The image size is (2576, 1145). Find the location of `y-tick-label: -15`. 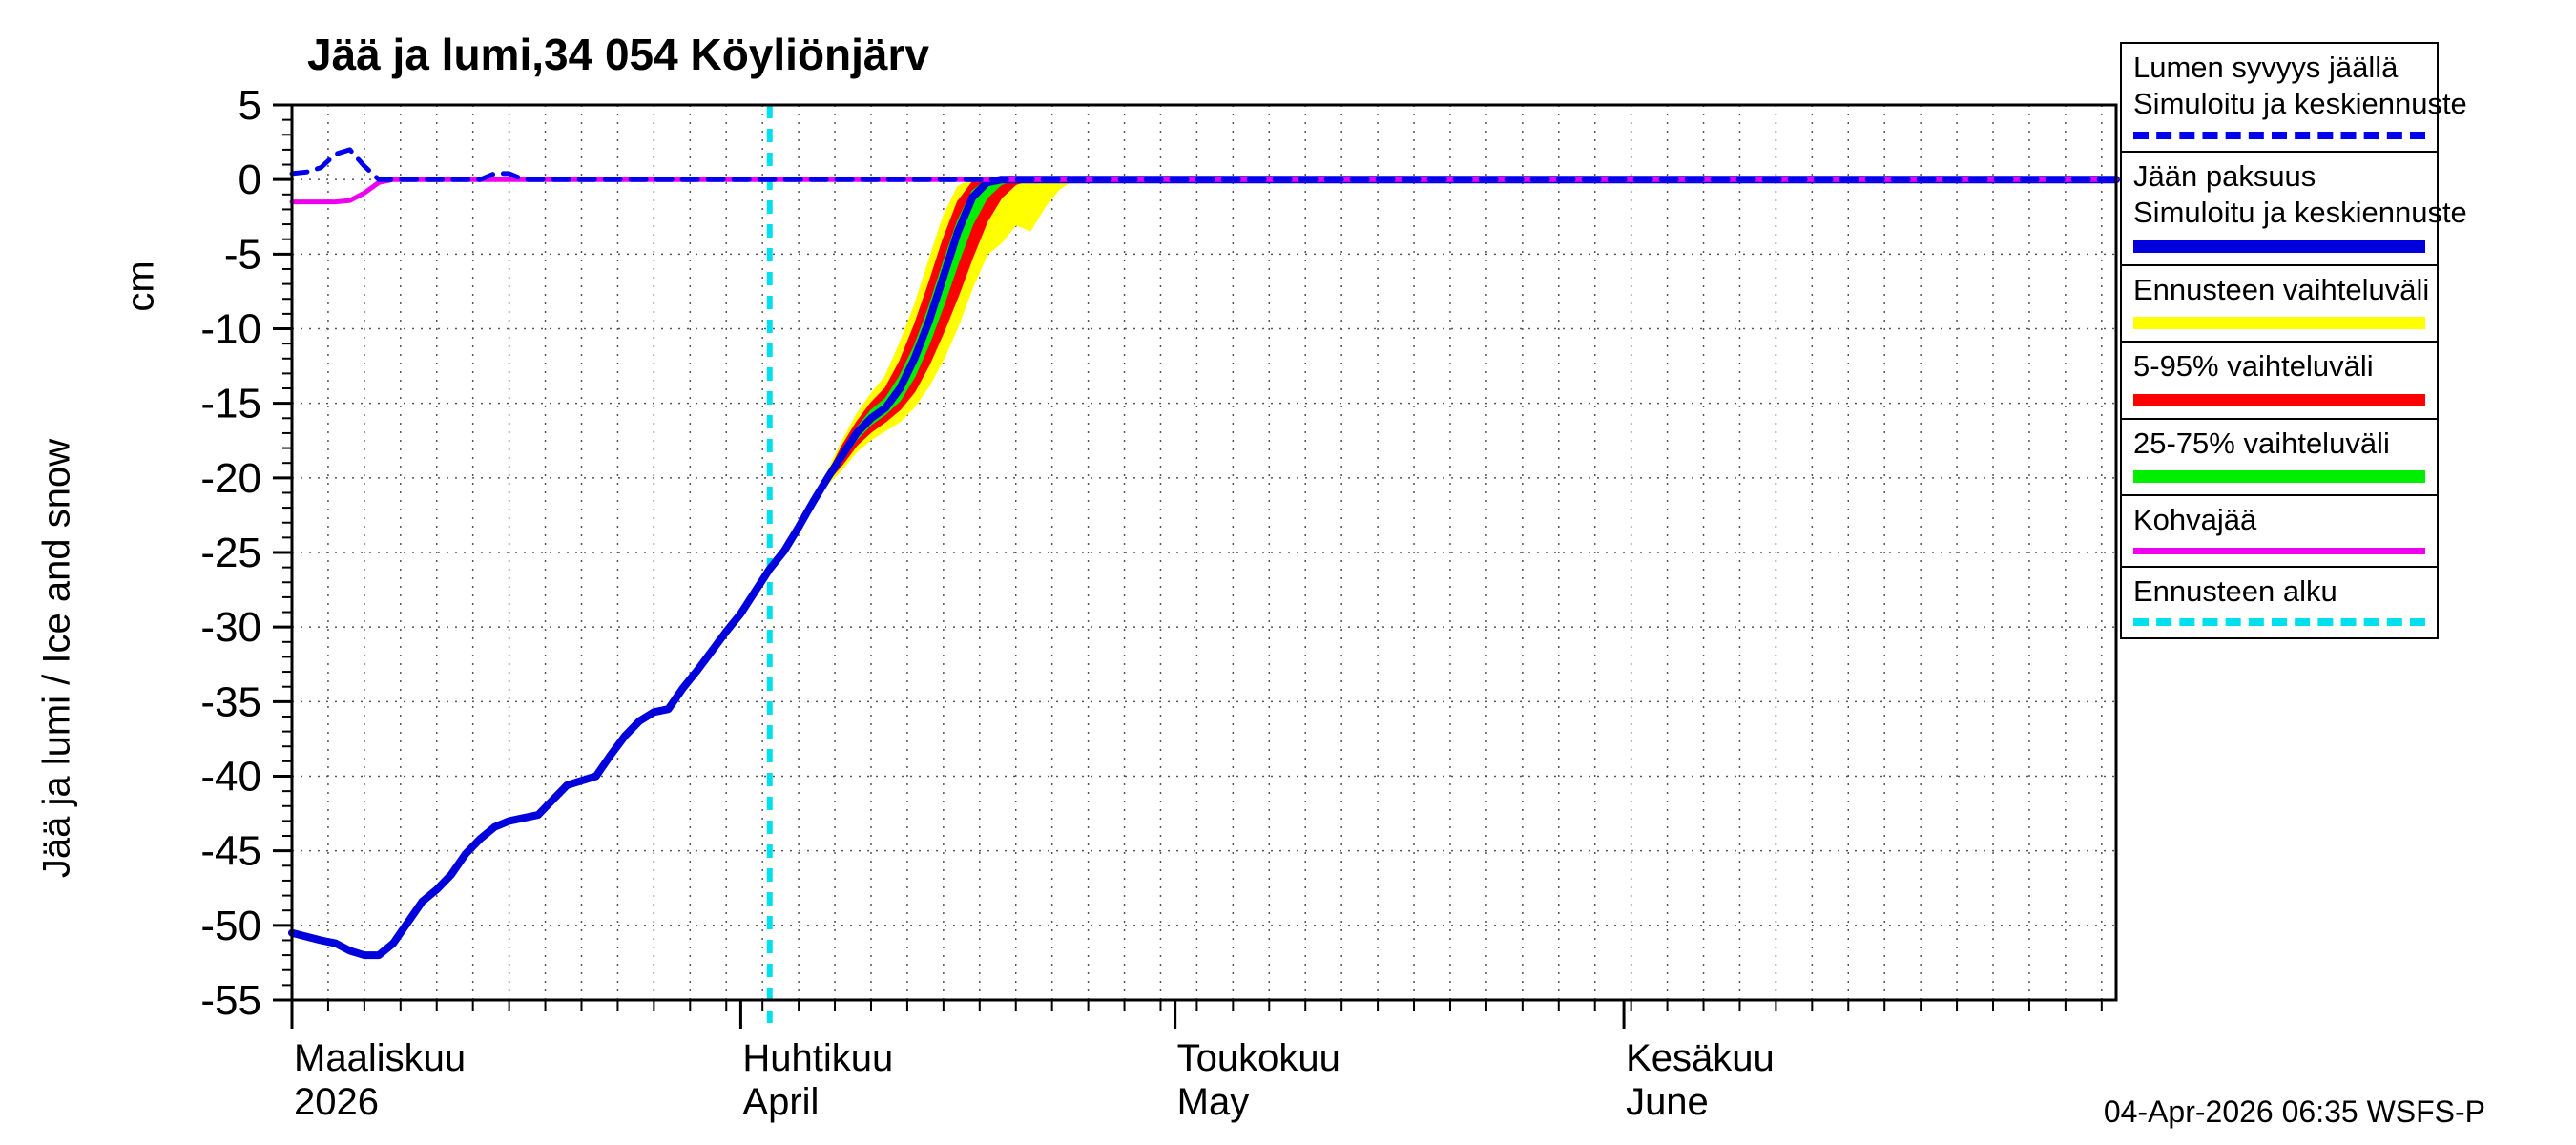

y-tick-label: -15 is located at coordinates (230, 404).